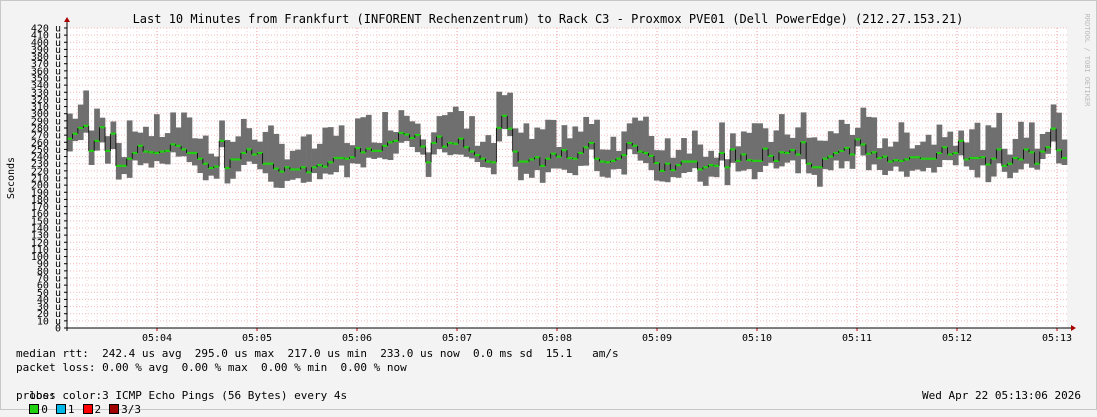 The height and width of the screenshot is (417, 1097). What do you see at coordinates (857, 338) in the screenshot?
I see `x-tick-label: 05:11` at bounding box center [857, 338].